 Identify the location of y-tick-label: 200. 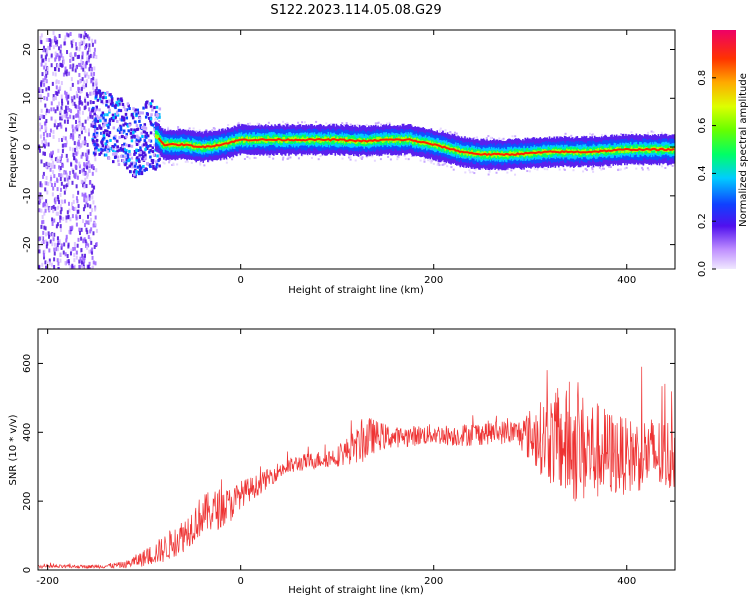
(27, 501).